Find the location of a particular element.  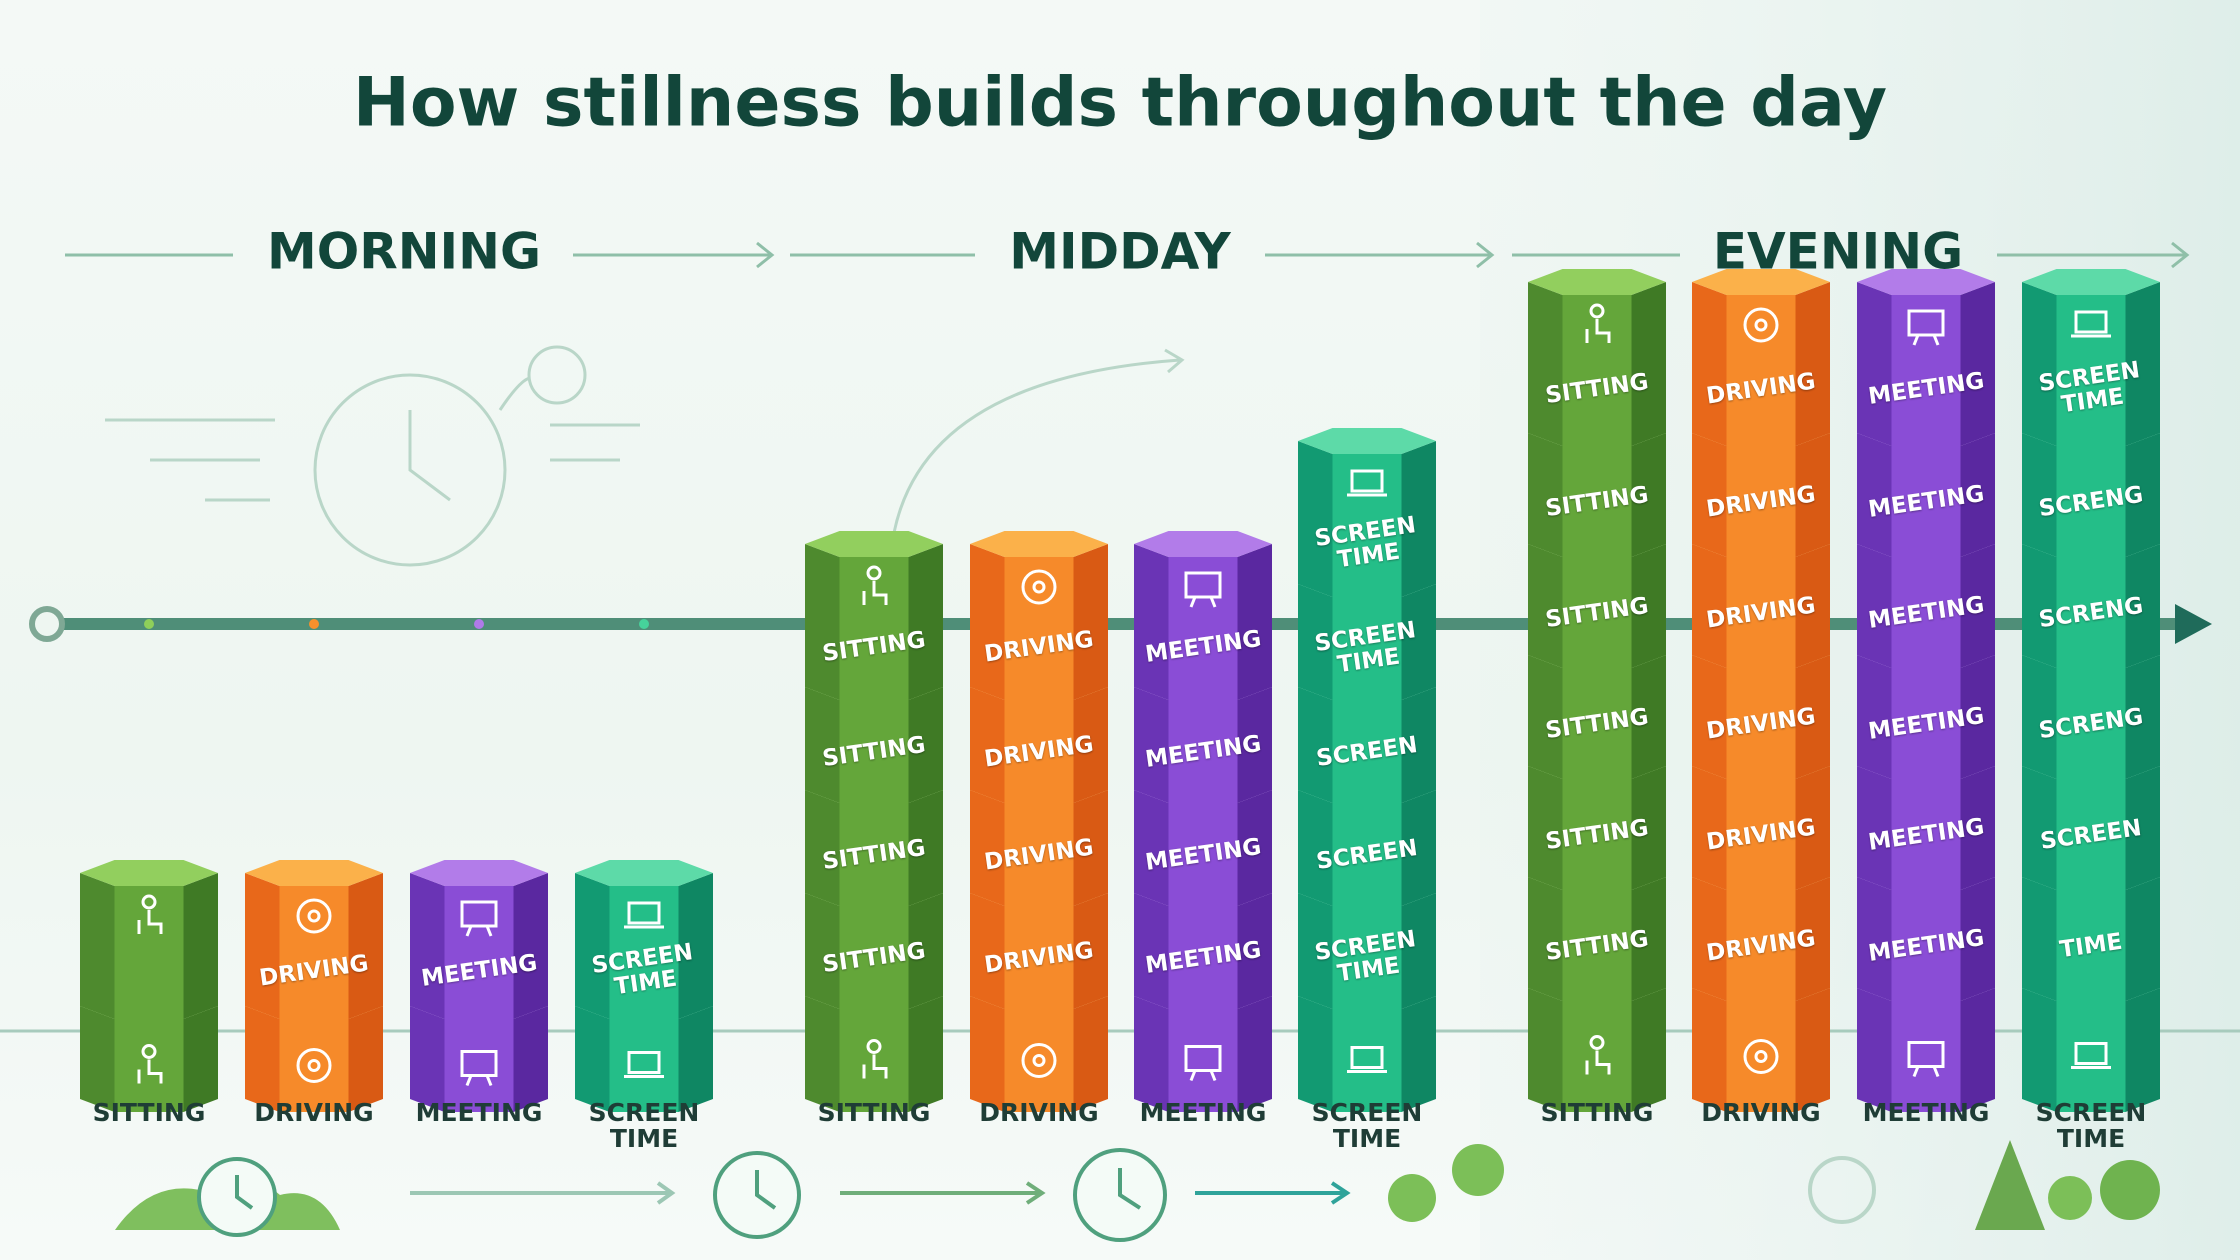

period-name: MORNING is located at coordinates (404, 252).